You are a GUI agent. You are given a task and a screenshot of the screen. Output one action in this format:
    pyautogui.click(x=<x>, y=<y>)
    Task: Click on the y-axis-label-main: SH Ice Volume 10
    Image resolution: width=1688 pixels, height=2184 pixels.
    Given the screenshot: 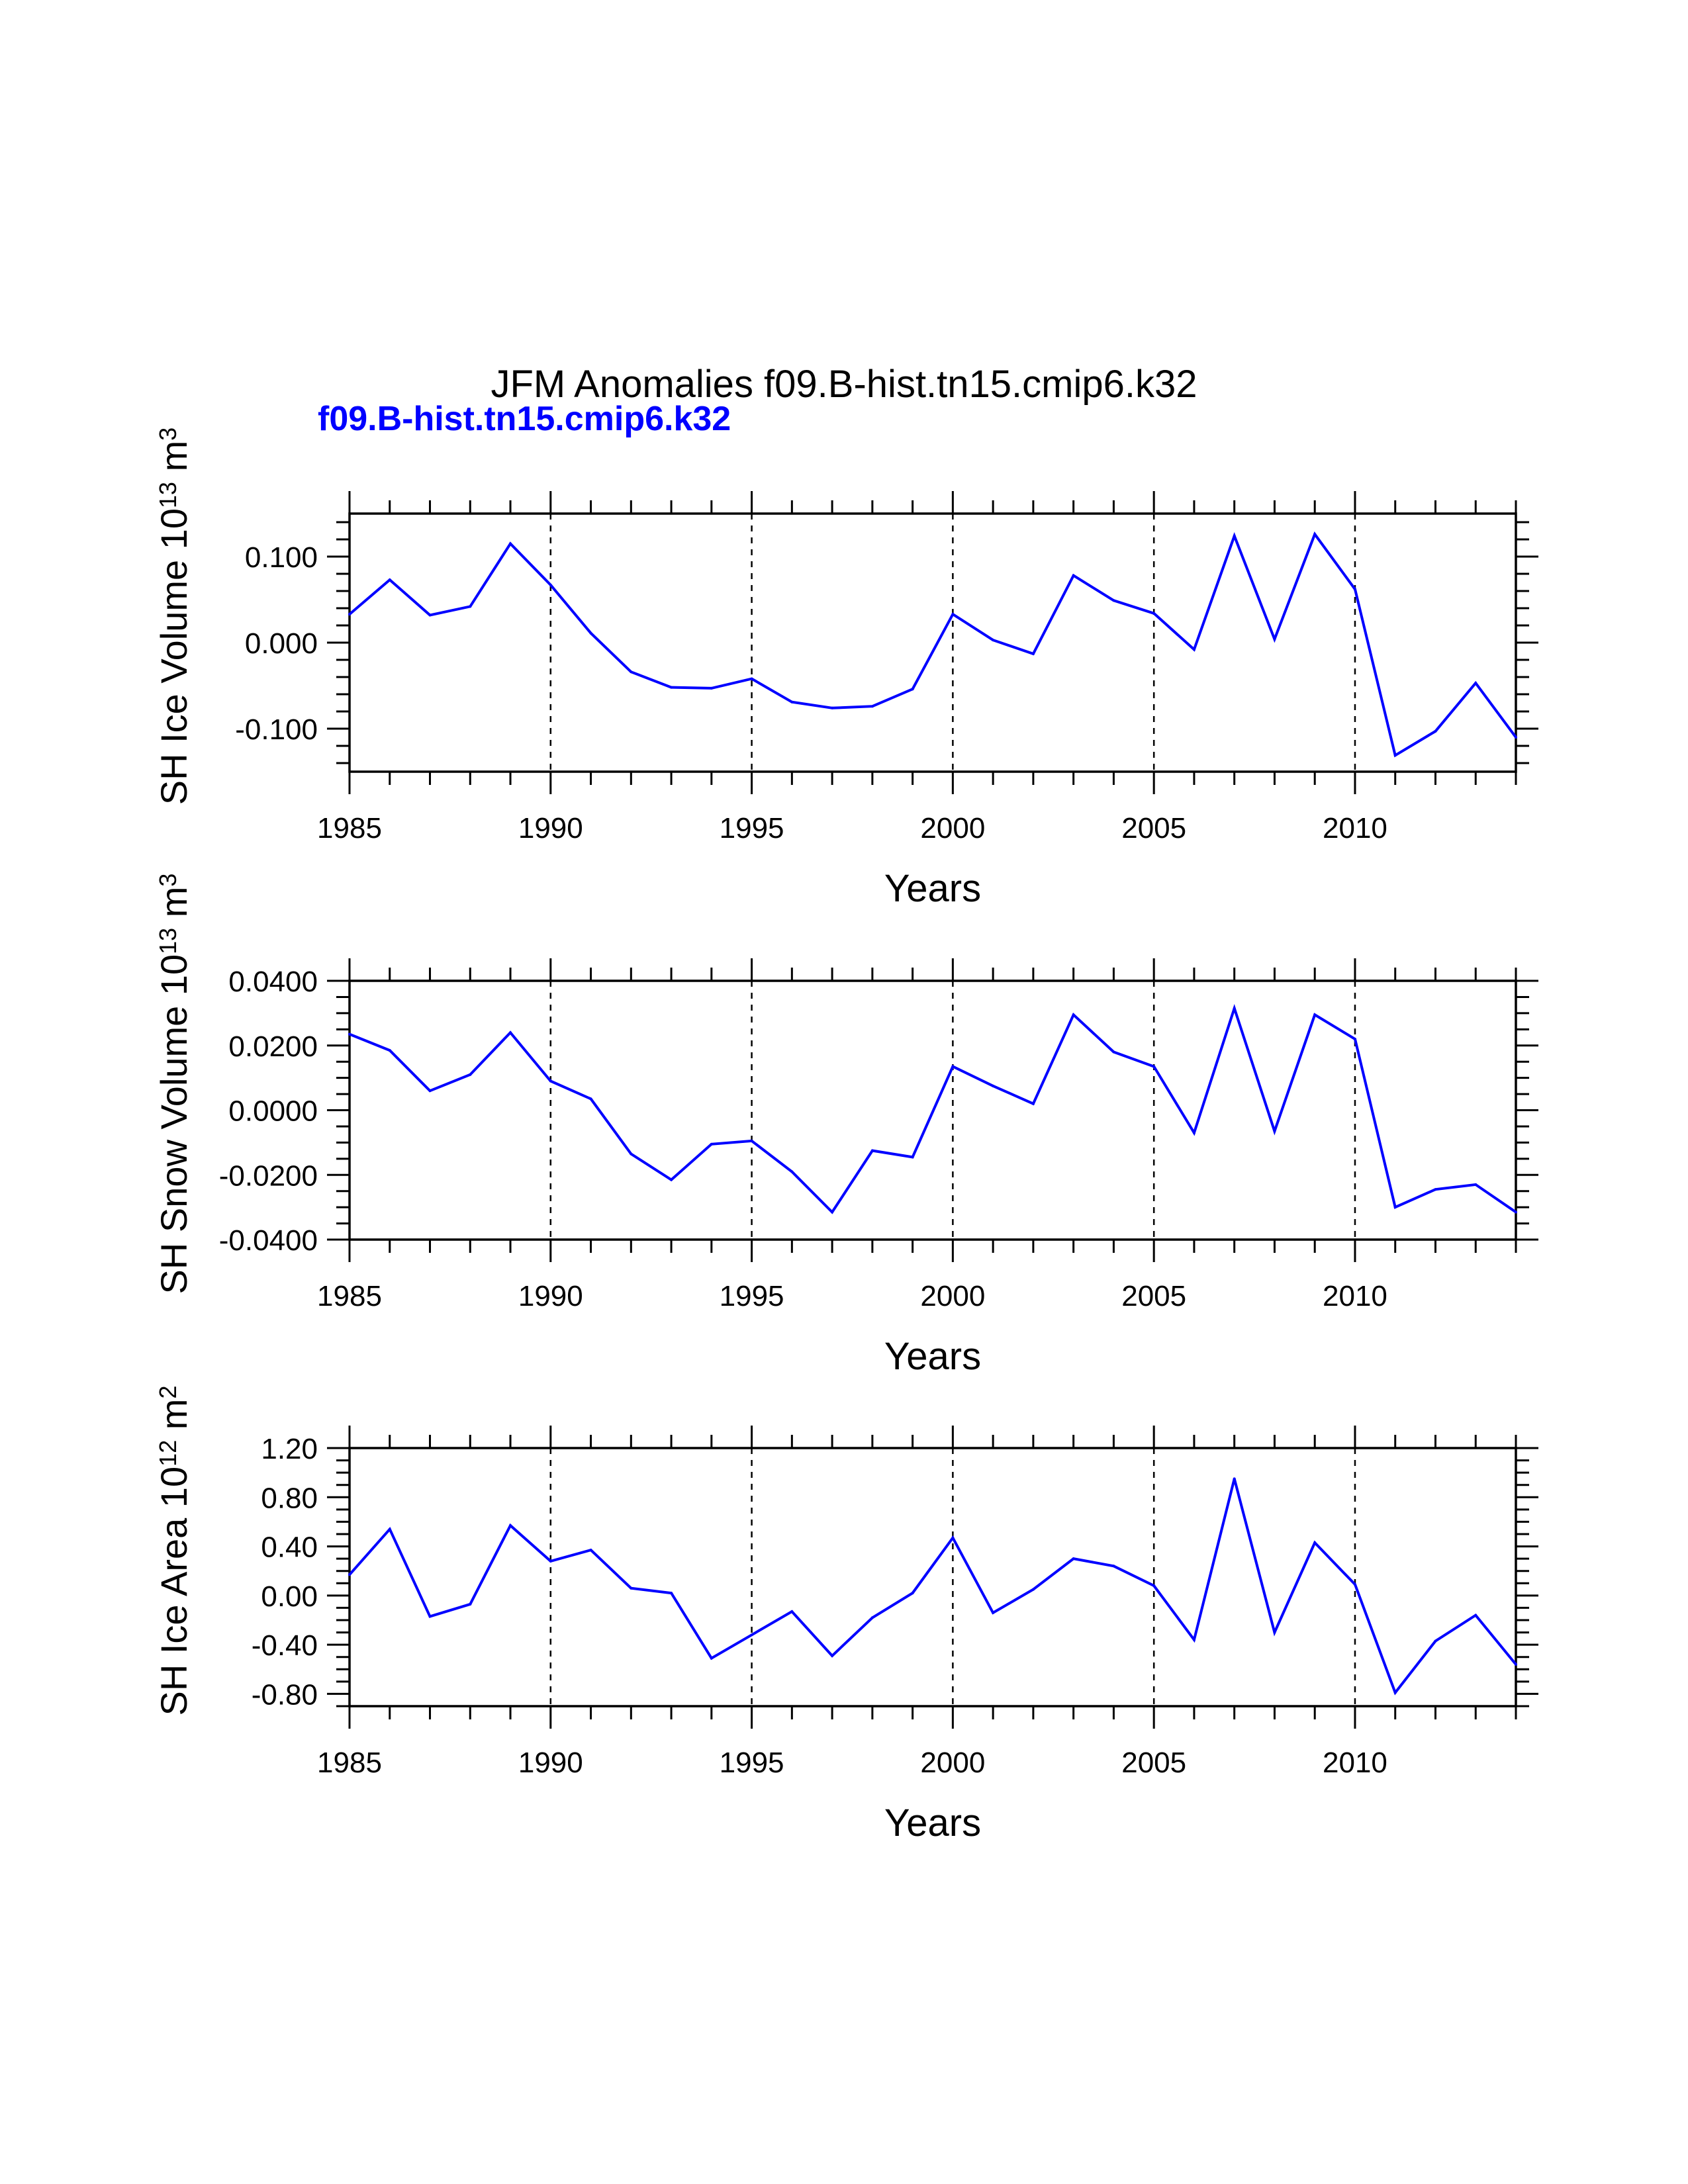 What is the action you would take?
    pyautogui.click(x=174, y=656)
    